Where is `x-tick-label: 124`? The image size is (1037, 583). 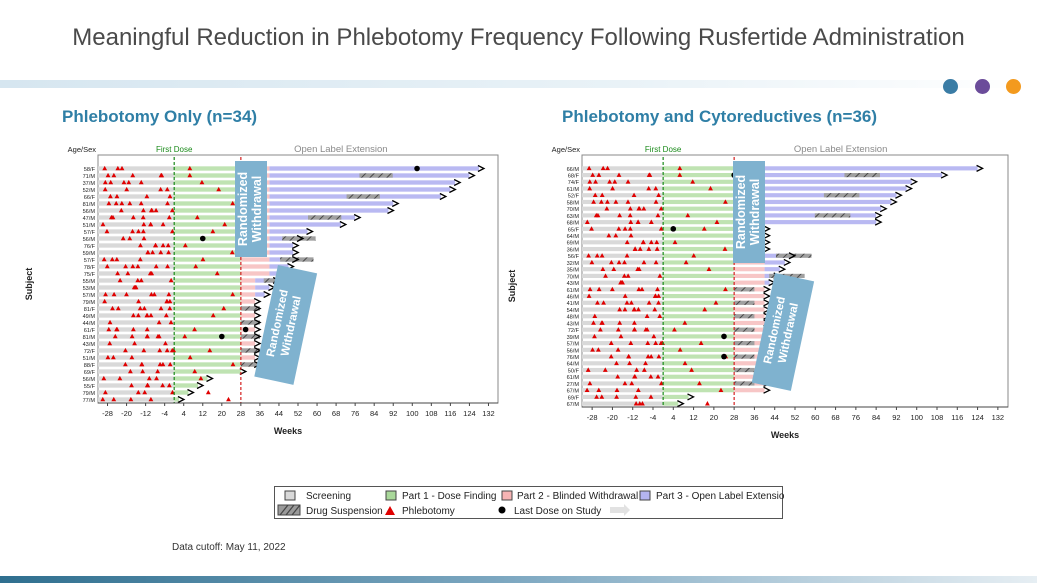
x-tick-label: 124 is located at coordinates (469, 413).